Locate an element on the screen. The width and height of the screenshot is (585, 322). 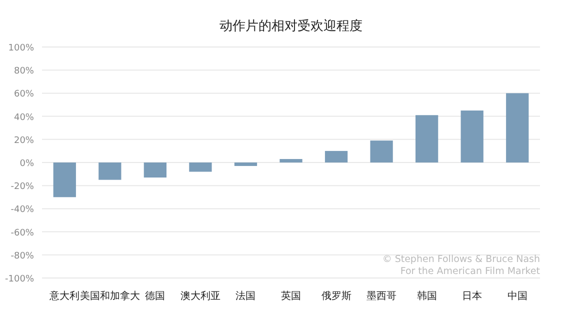
x-tick-label: 美国和加拿大 is located at coordinates (110, 296).